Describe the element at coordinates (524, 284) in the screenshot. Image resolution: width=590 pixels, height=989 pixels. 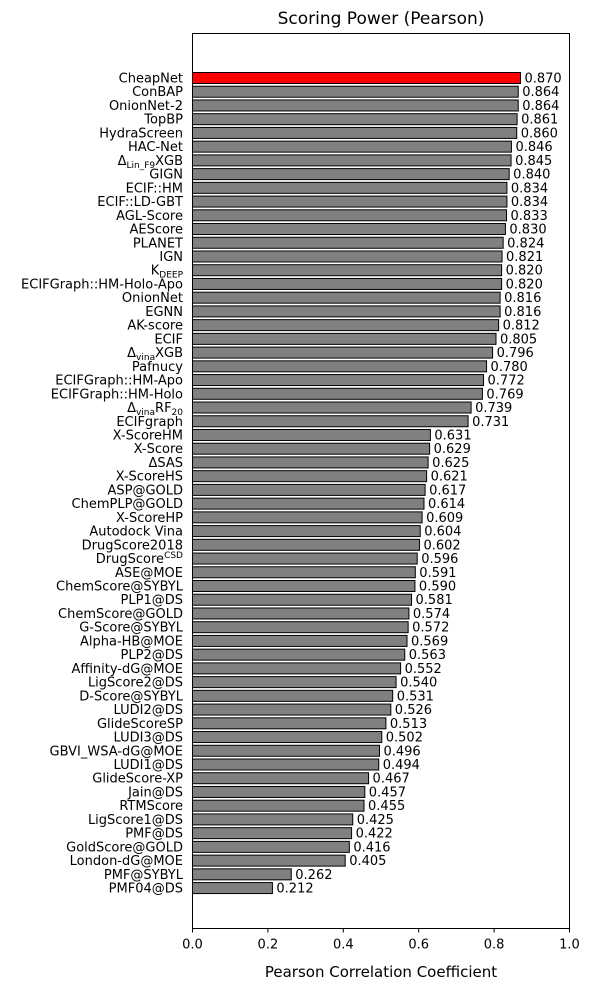
I see `value-label-15: 0.820` at that location.